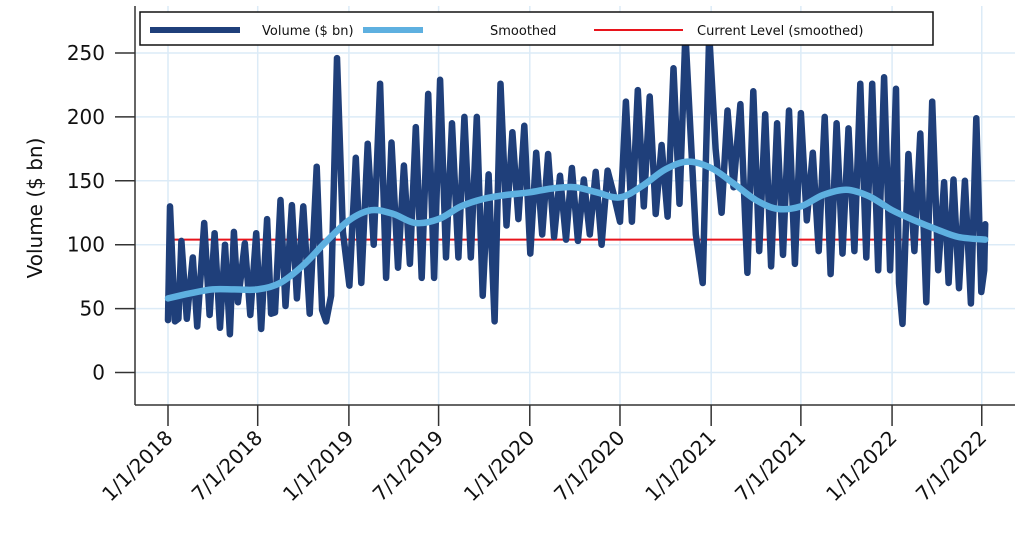 This screenshot has height=550, width=1024. What do you see at coordinates (780, 31) in the screenshot?
I see `legend-label-current: Current Level (smoothed)` at bounding box center [780, 31].